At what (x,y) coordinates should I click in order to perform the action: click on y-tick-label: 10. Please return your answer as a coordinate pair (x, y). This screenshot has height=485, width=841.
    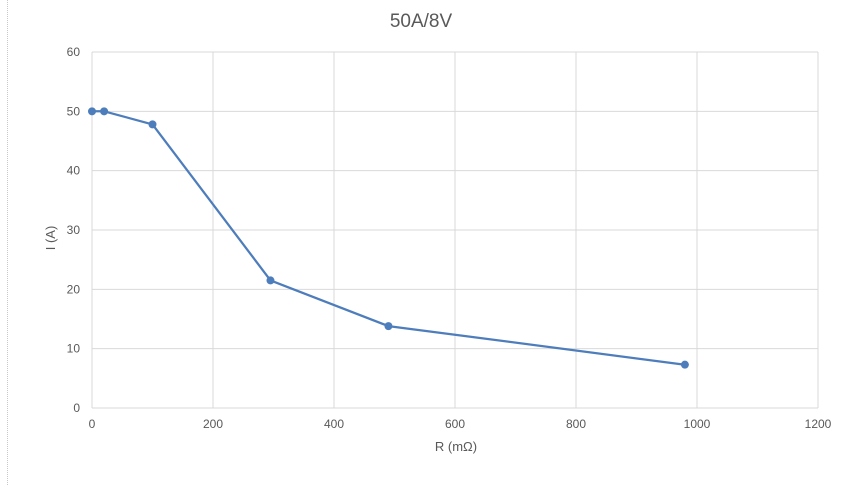
    Looking at the image, I should click on (74, 349).